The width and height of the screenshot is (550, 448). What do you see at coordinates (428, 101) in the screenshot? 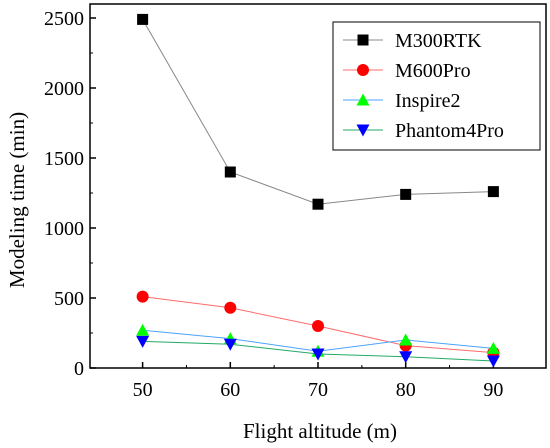
I see `legend-label-inspire2: Inspire2` at bounding box center [428, 101].